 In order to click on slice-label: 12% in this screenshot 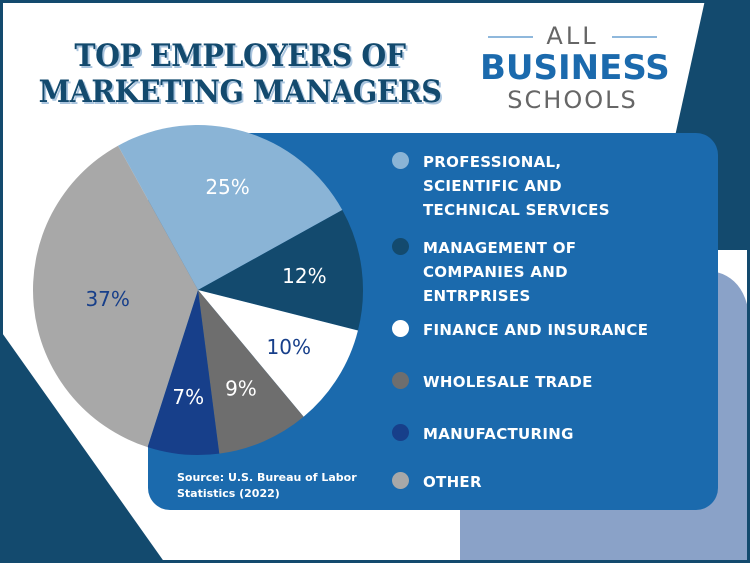, I will do `click(304, 276)`.